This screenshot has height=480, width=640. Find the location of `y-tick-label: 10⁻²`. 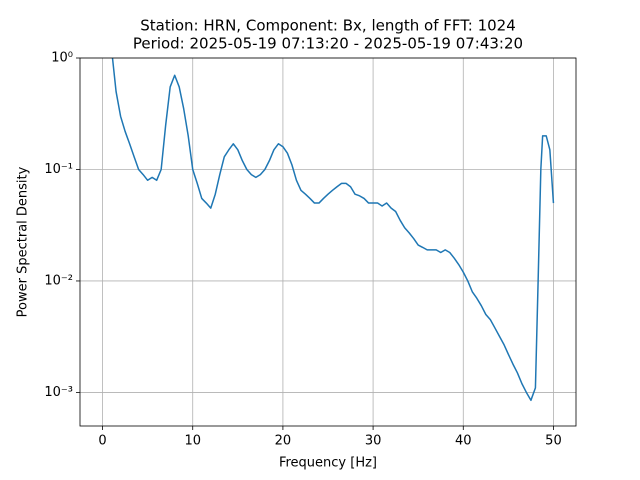

y-tick-label: 10⁻² is located at coordinates (58, 280).